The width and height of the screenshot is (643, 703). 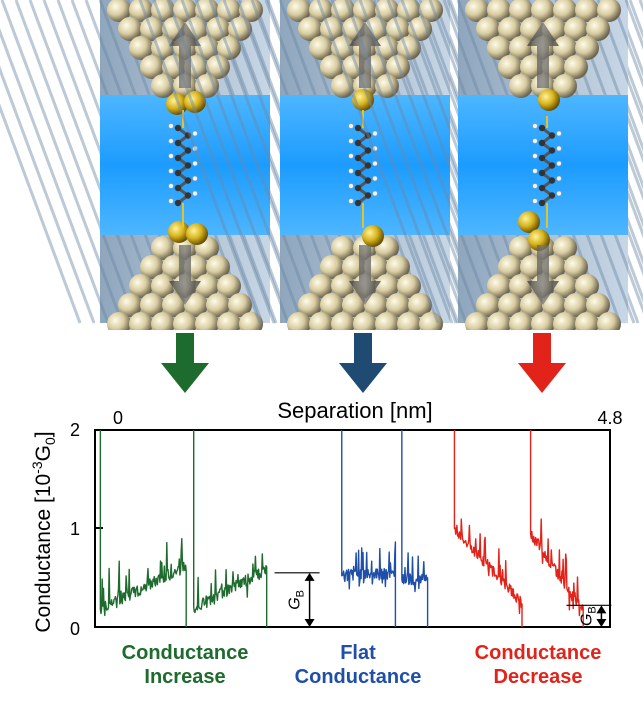 I want to click on arrow-decrease-icon, so click(x=542, y=363).